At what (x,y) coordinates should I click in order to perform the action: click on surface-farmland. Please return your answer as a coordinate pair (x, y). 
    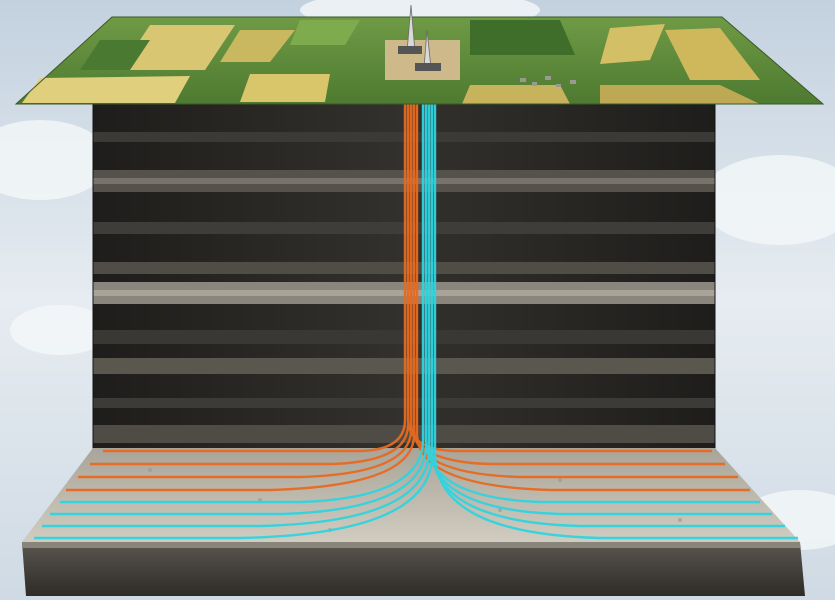
    Looking at the image, I should click on (419, 60).